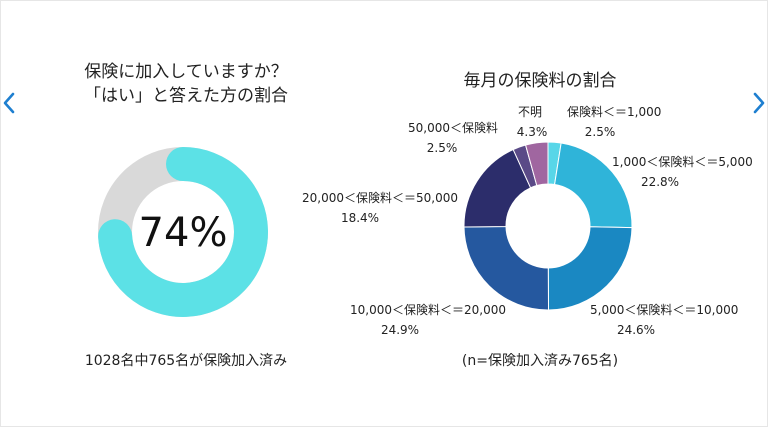 The height and width of the screenshot is (429, 770). What do you see at coordinates (186, 361) in the screenshot?
I see `left-chart-caption: 1028名中765名が保険加入済み` at bounding box center [186, 361].